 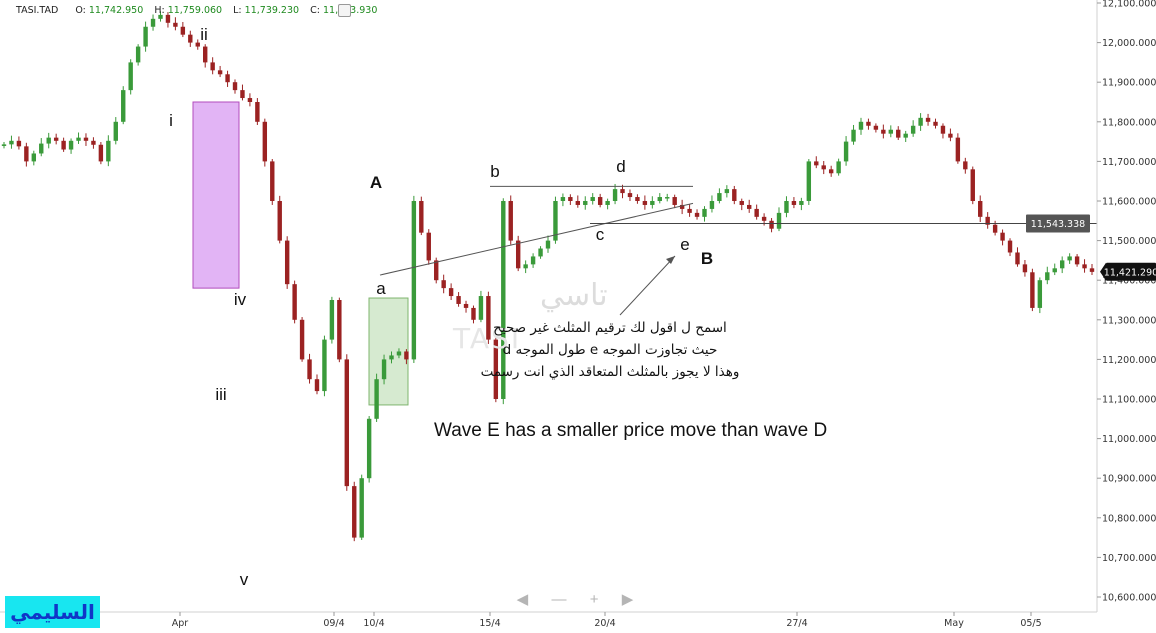 I want to click on symbol-name: TASI.TAD, so click(x=37, y=10).